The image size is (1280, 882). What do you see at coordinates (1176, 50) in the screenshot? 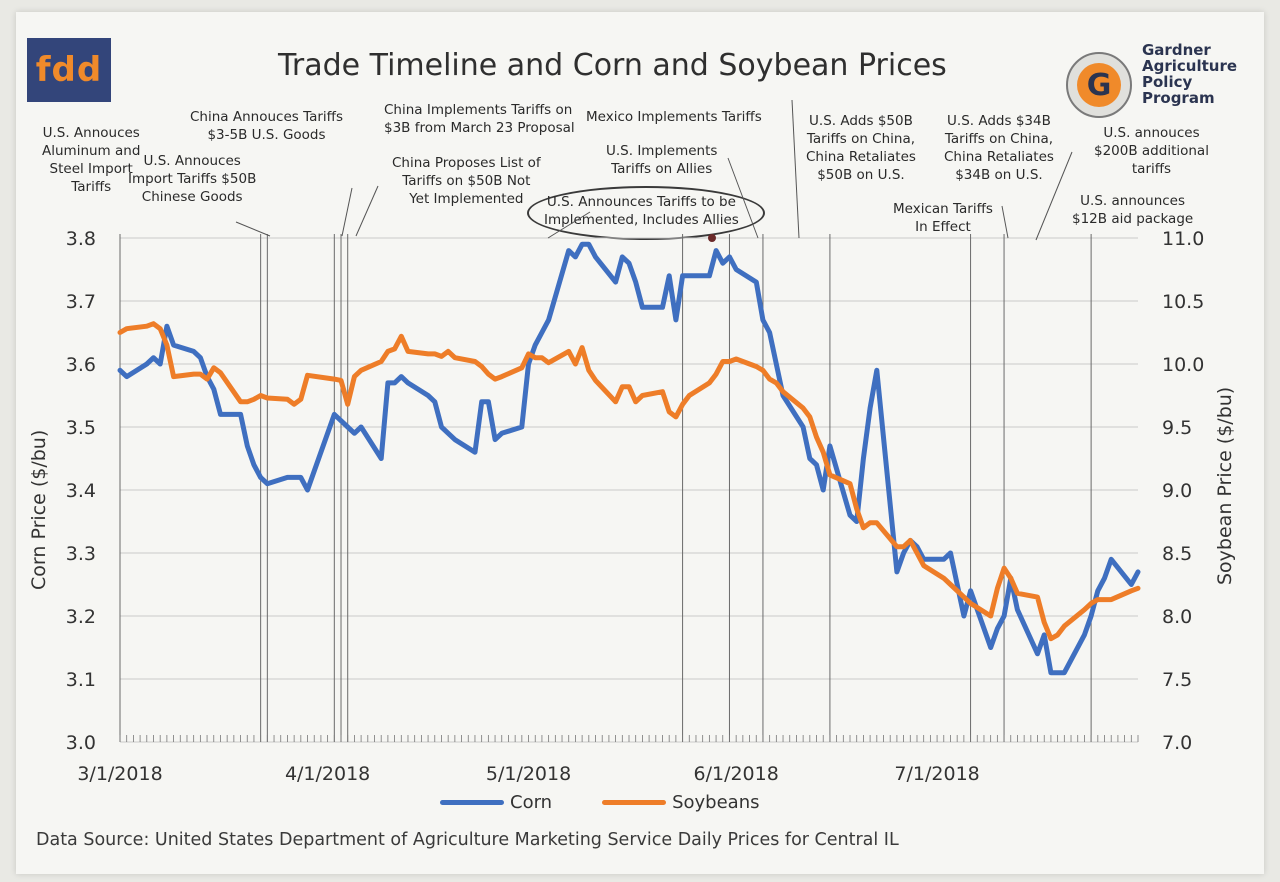
I see `org-line: Gardner` at bounding box center [1176, 50].